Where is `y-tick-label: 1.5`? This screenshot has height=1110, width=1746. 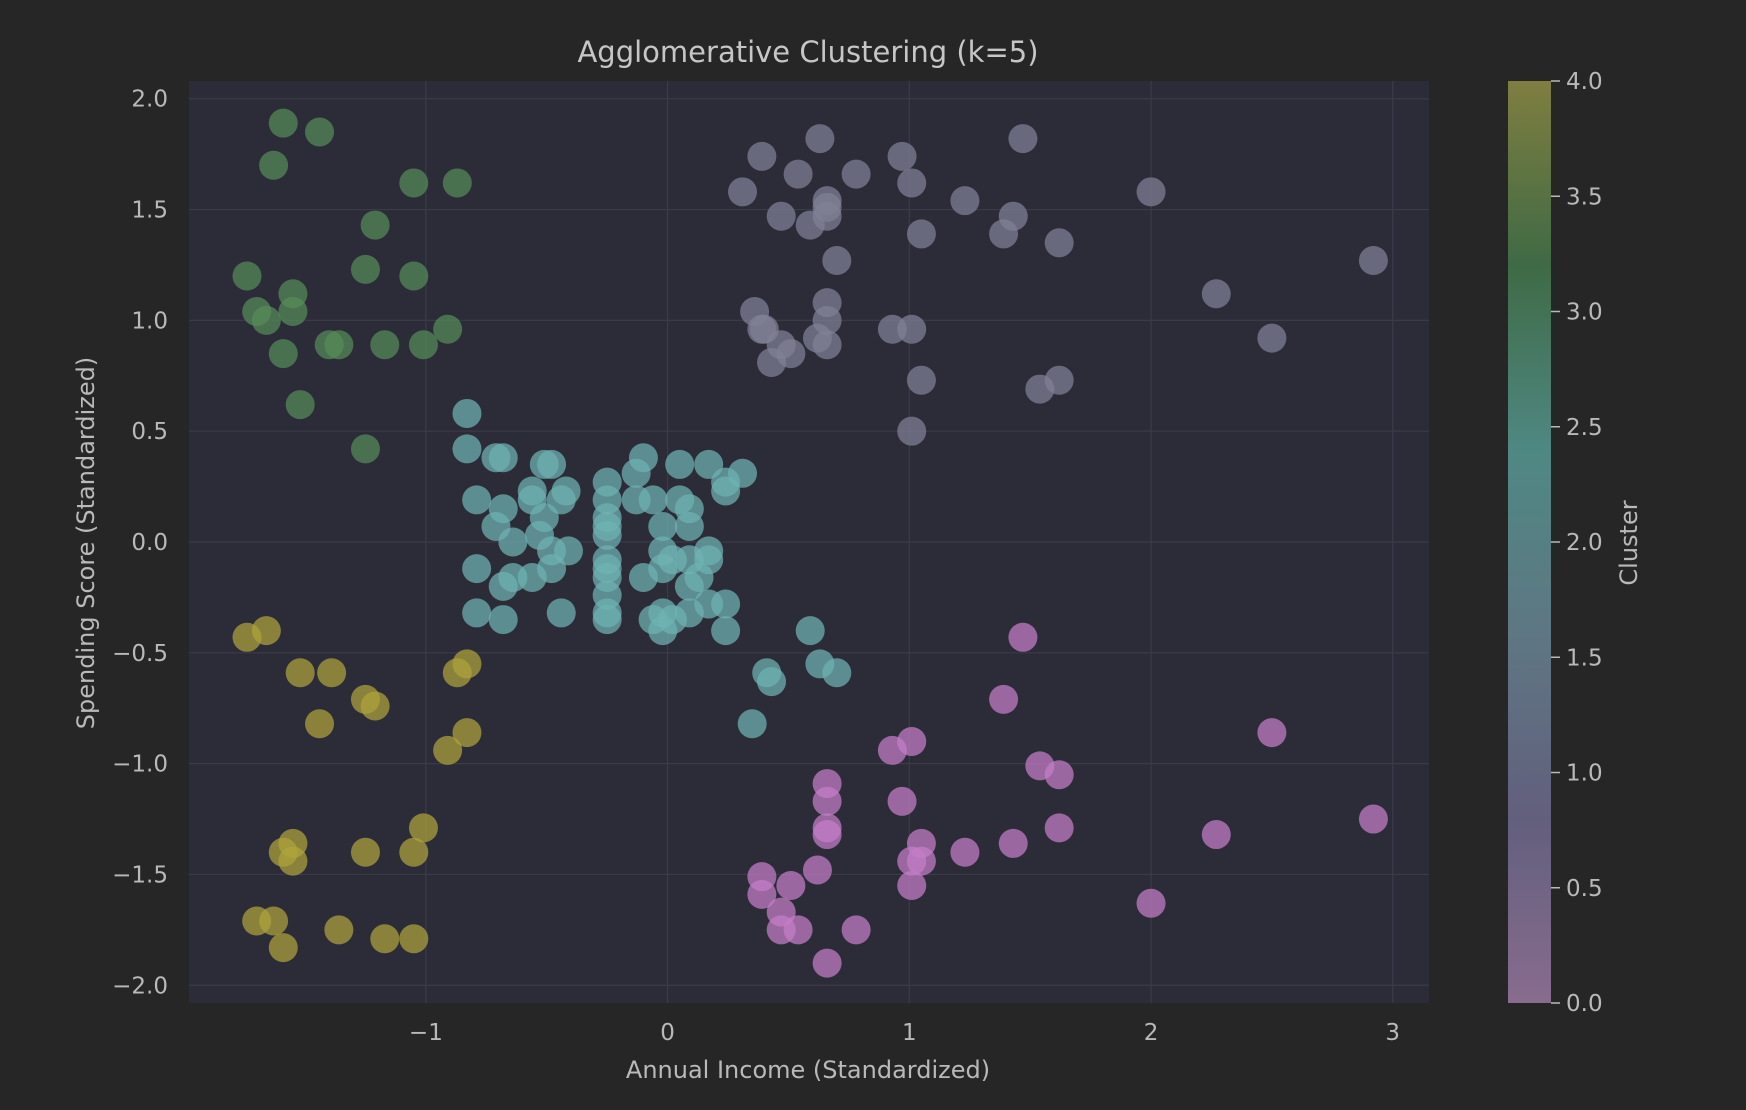
y-tick-label: 1.5 is located at coordinates (149, 211).